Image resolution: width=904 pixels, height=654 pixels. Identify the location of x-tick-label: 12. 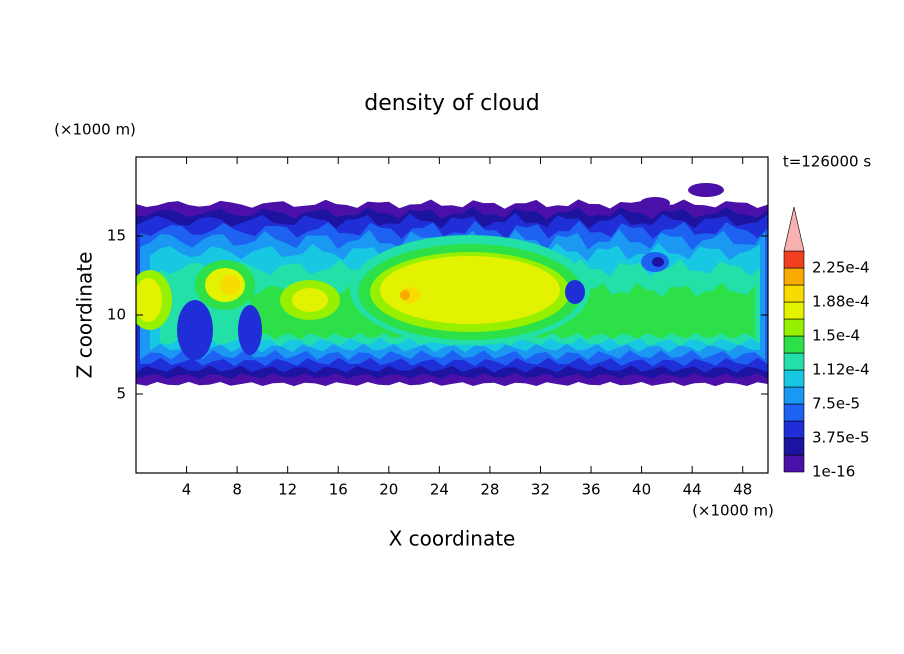
(287, 490).